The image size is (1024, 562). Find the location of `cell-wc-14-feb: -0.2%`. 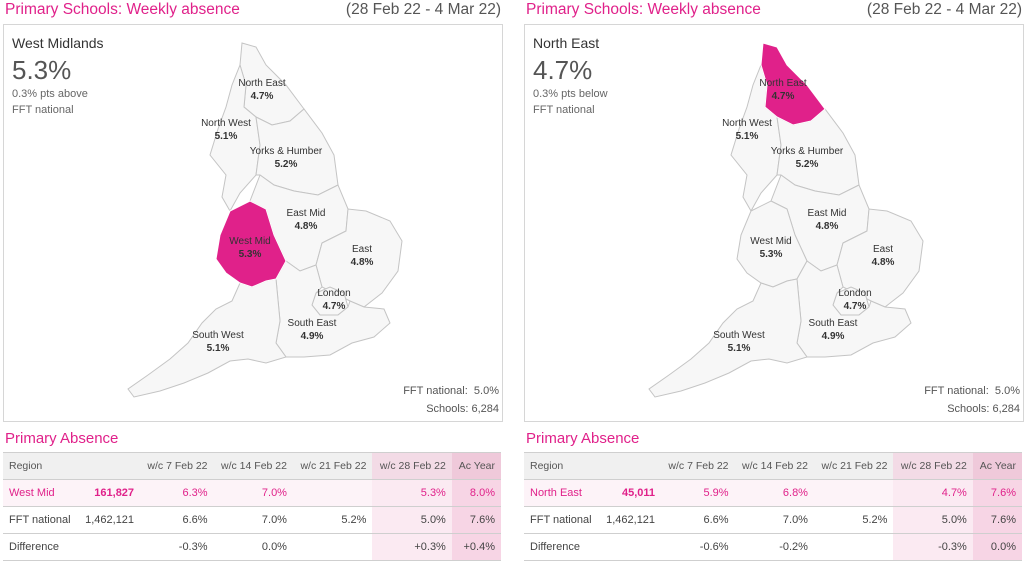

cell-wc-14-feb: -0.2% is located at coordinates (774, 547).